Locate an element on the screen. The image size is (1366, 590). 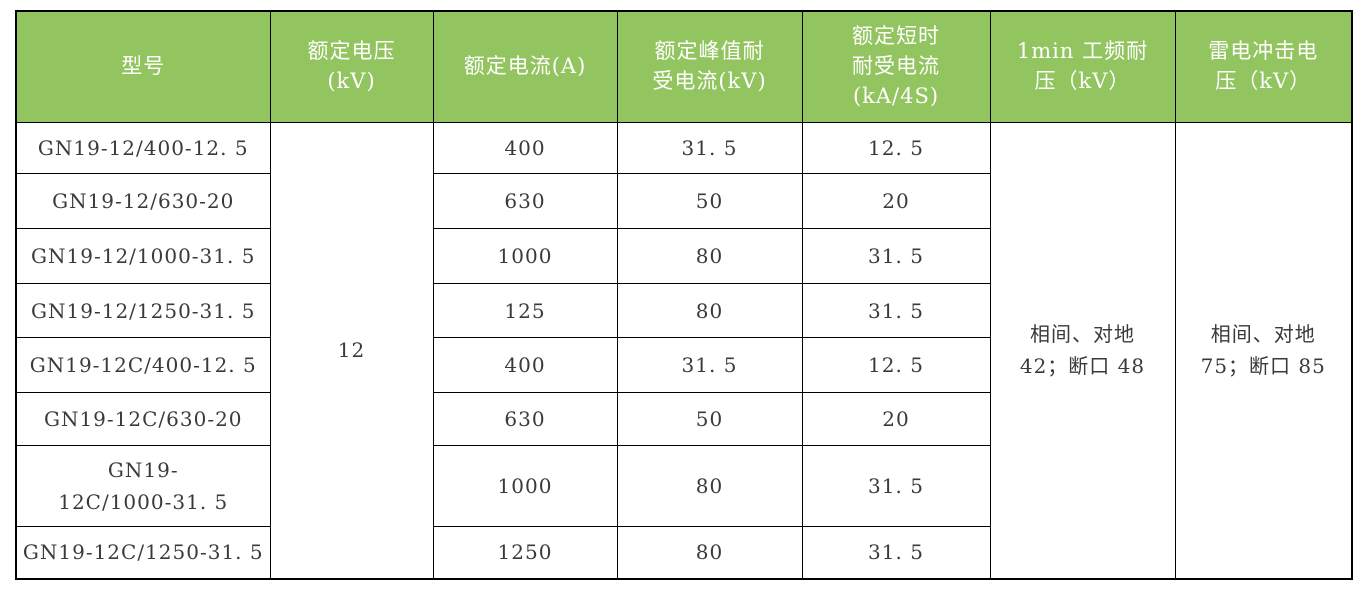
current-cell: 1250 is located at coordinates (525, 552).